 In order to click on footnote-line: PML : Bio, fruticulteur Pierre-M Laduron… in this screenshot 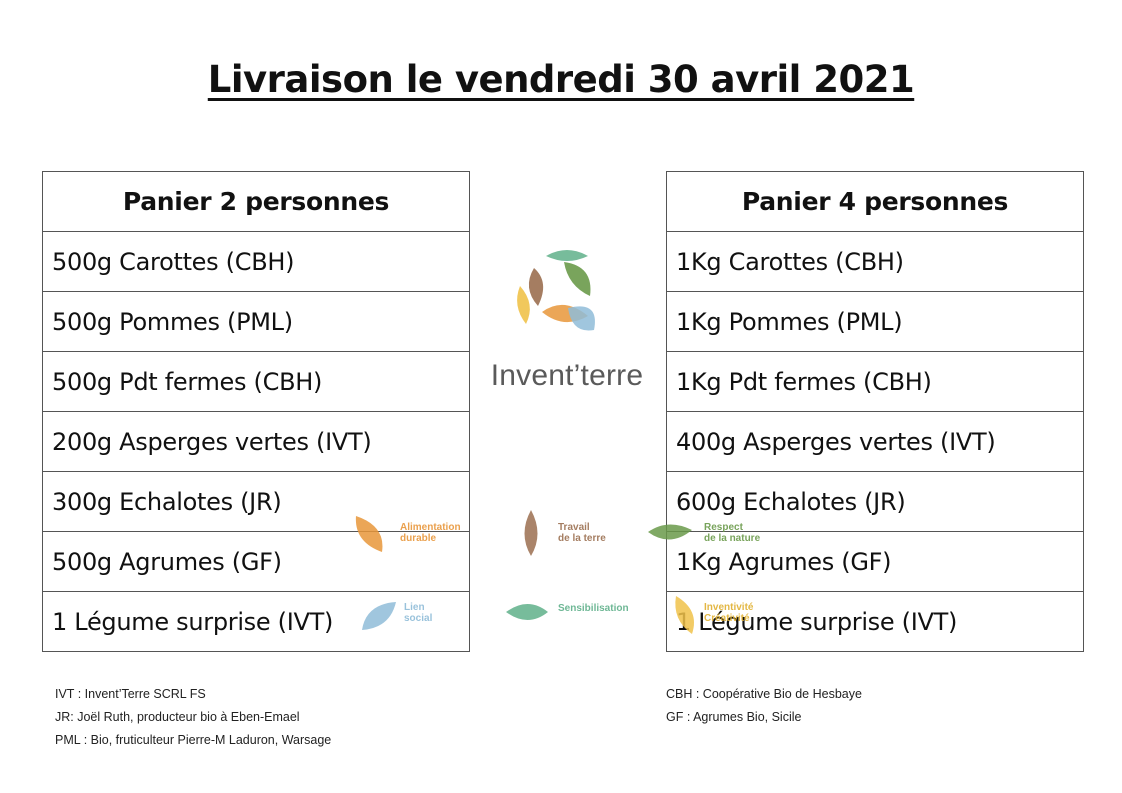, I will do `click(193, 740)`.